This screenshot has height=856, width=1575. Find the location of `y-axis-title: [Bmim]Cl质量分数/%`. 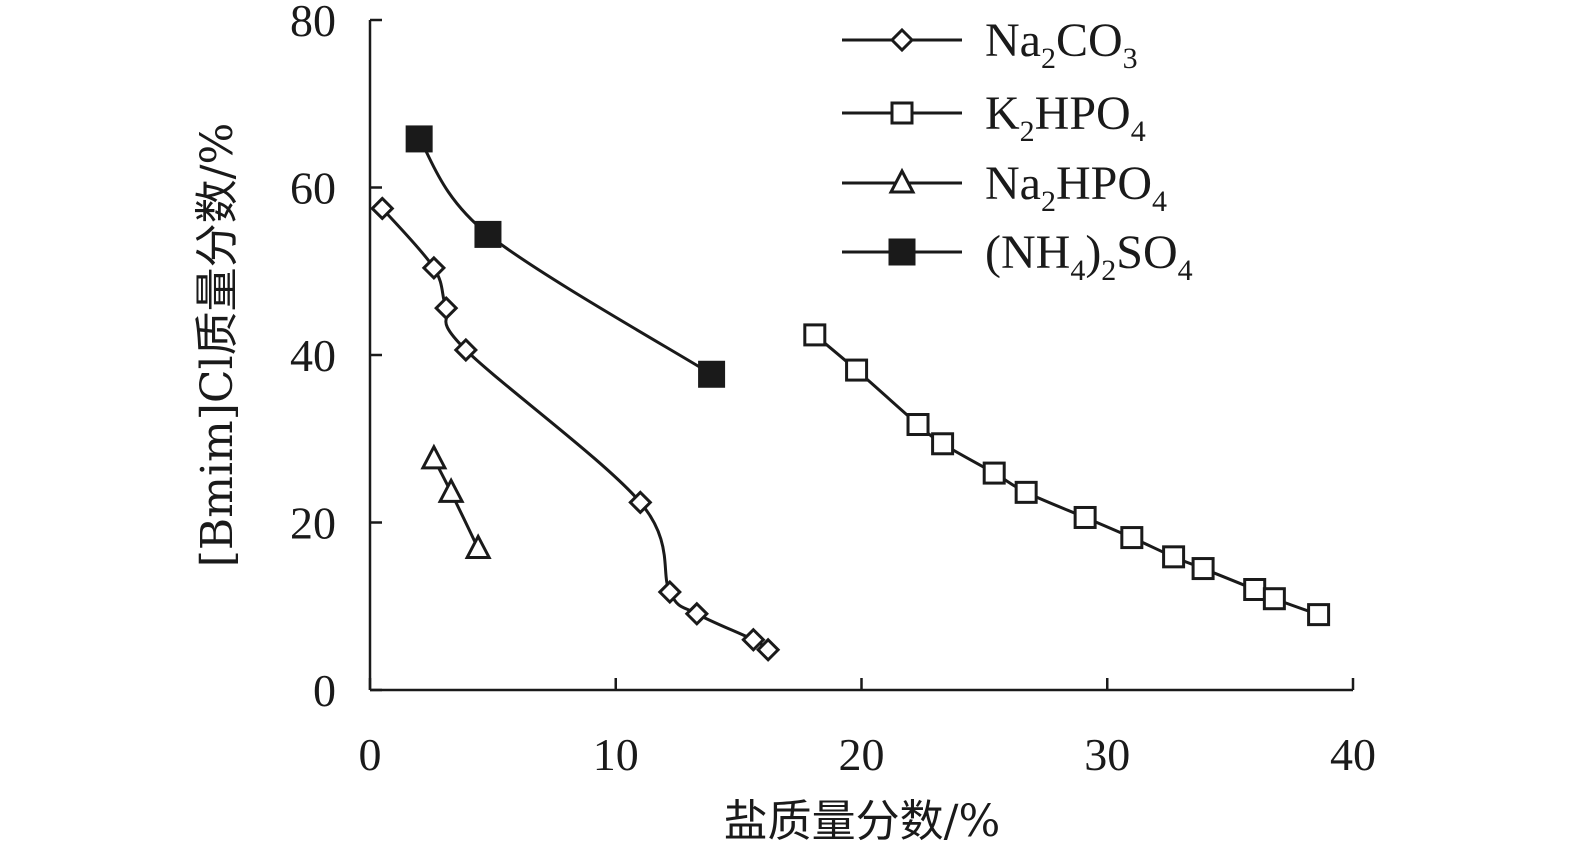

y-axis-title: [Bmim]Cl质量分数/% is located at coordinates (217, 345).